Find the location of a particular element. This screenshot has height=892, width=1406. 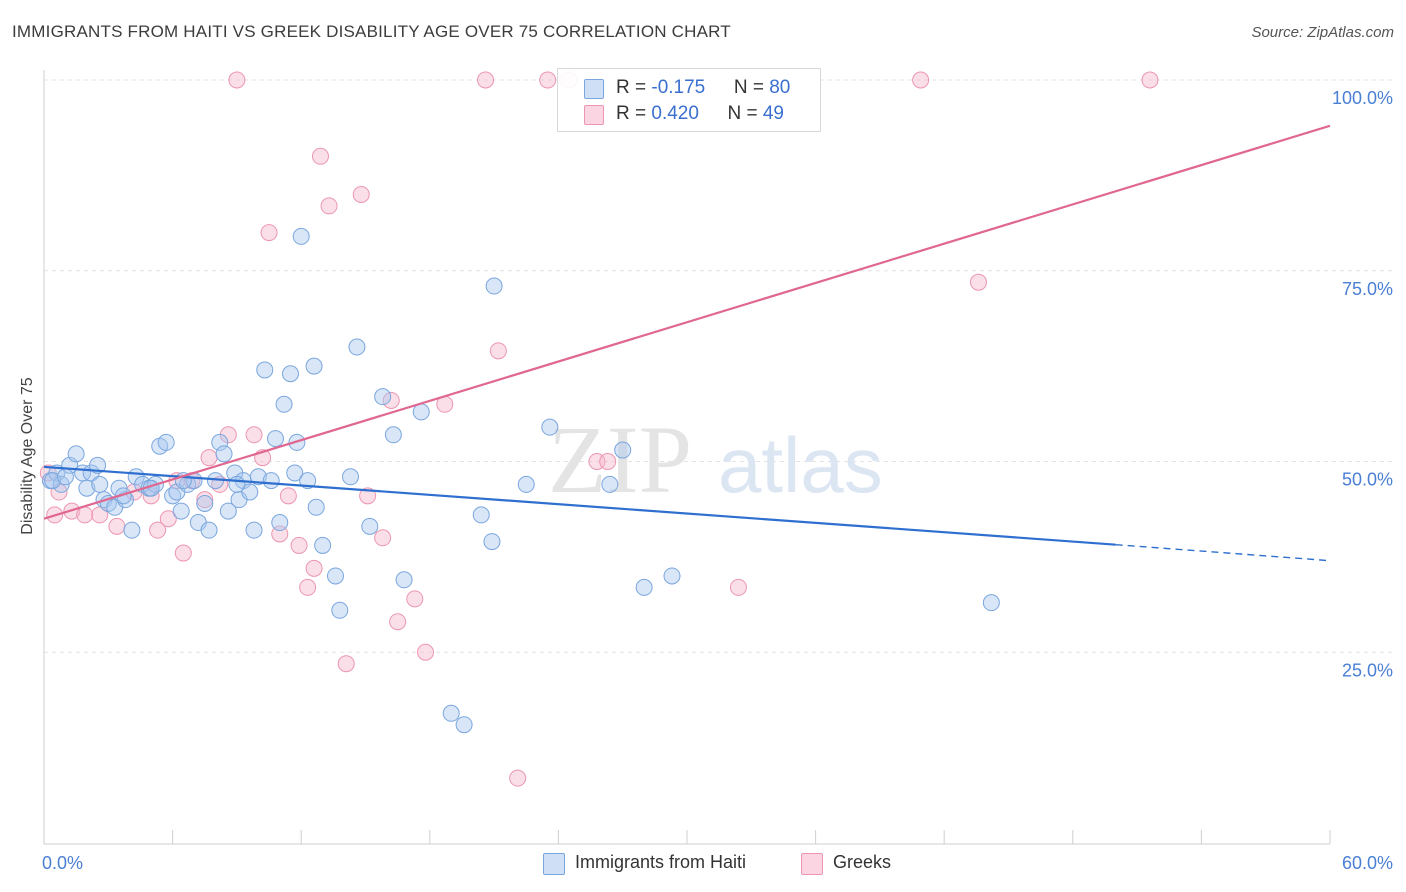

x-tick-label: 60.0% is located at coordinates (1367, 863).